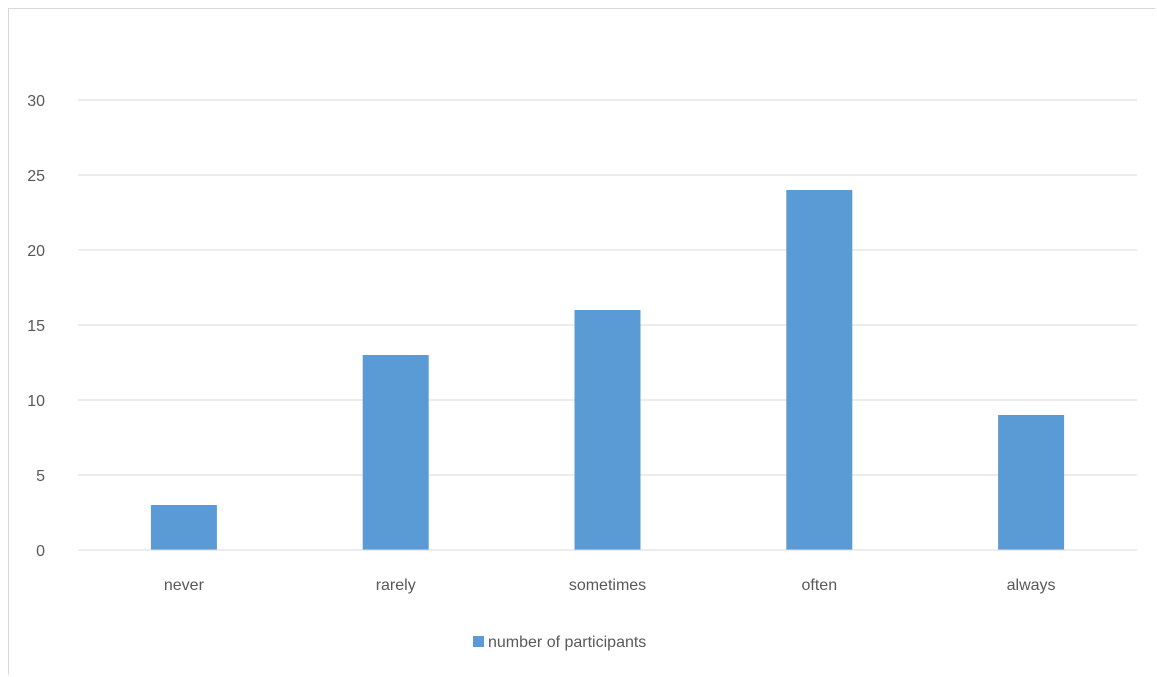 The height and width of the screenshot is (677, 1157). What do you see at coordinates (1031, 482) in the screenshot?
I see `bar-always` at bounding box center [1031, 482].